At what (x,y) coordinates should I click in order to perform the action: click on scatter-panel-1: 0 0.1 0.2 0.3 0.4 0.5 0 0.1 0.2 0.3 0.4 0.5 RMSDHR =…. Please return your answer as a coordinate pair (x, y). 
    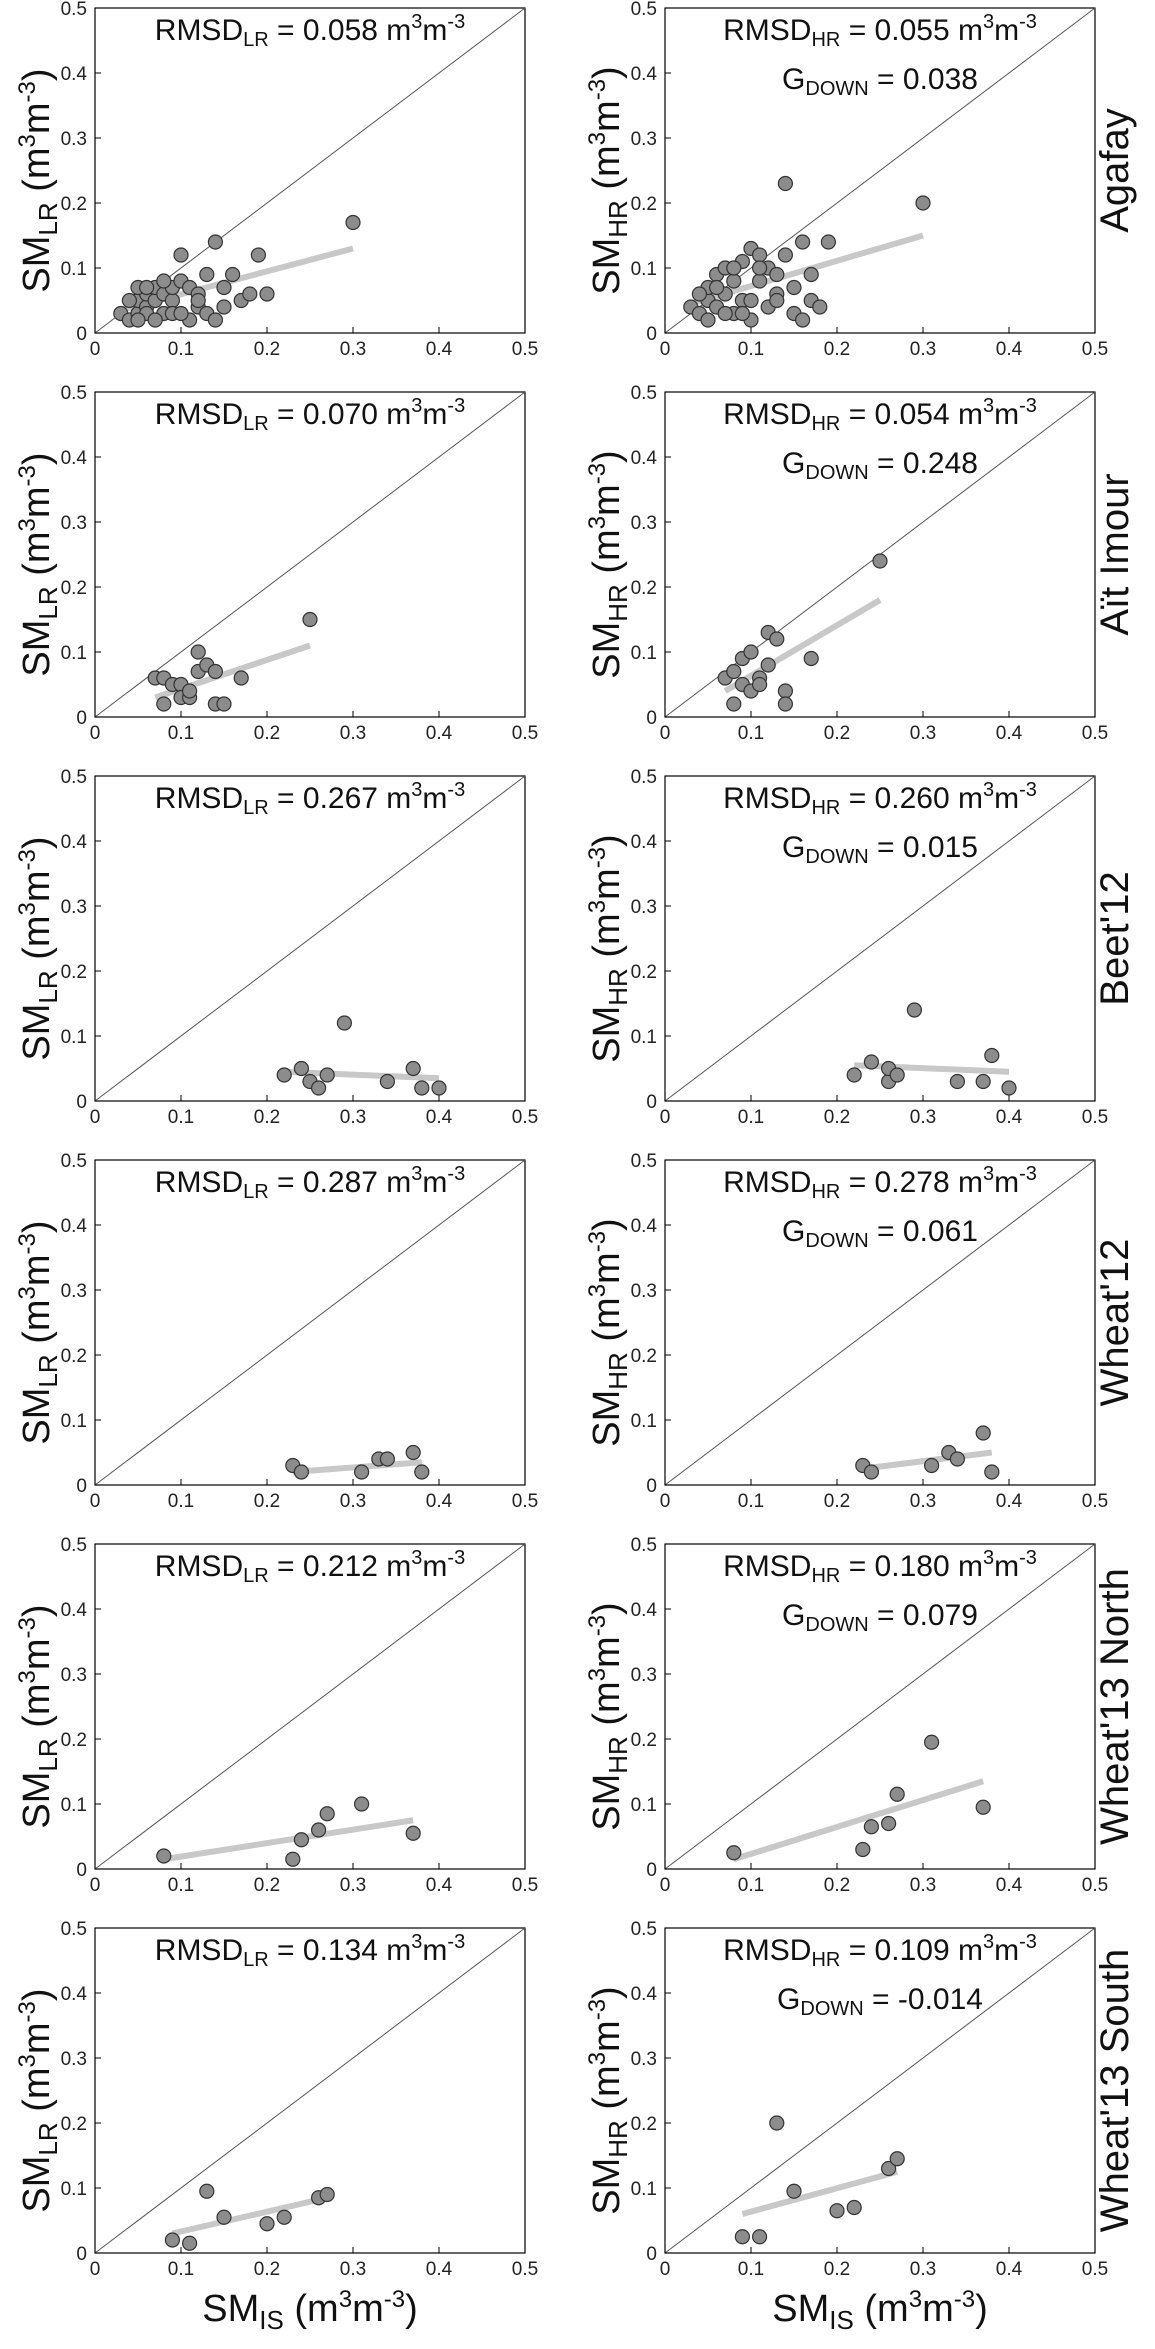
    Looking at the image, I should click on (860, 180).